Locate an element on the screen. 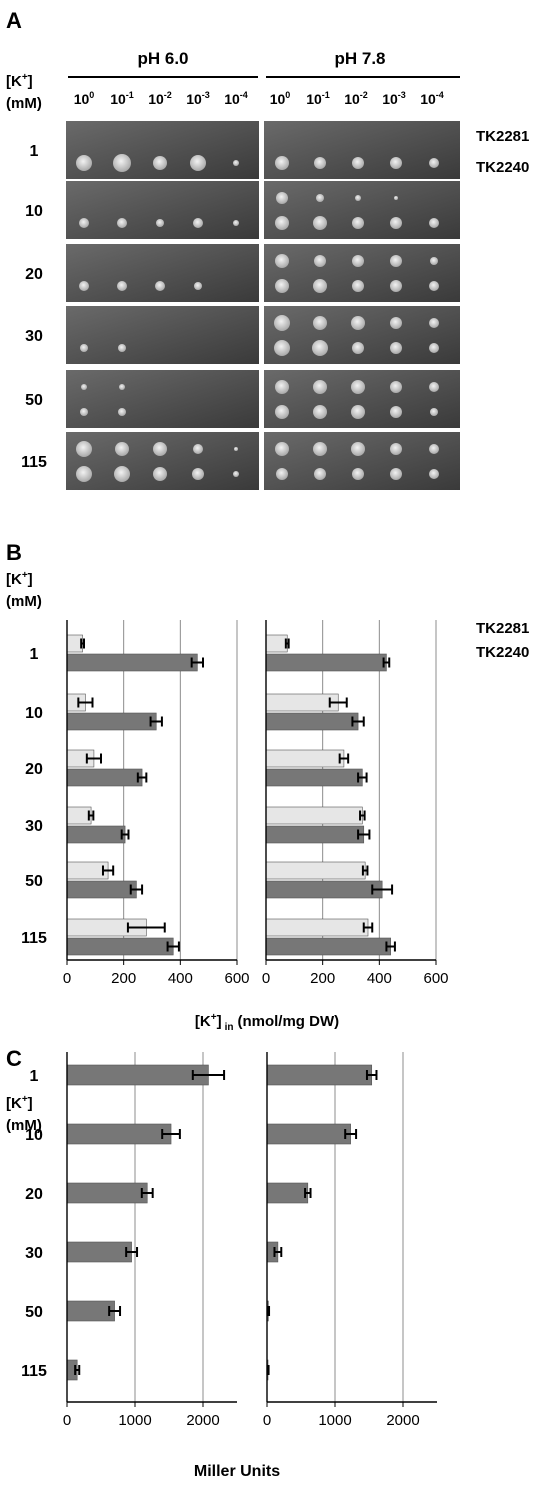 Image resolution: width=546 pixels, height=1486 pixels. ph-label-left: pH 6.0 is located at coordinates (162, 58).